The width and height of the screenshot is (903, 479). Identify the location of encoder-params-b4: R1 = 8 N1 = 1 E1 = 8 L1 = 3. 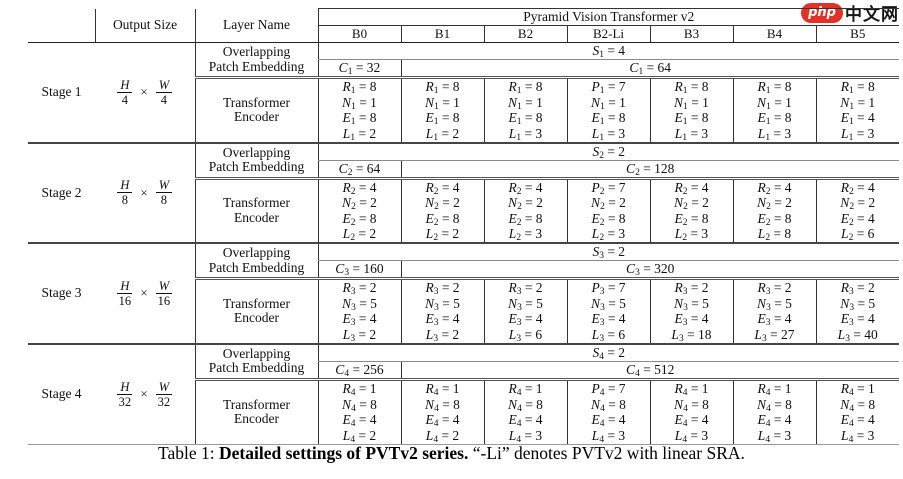
(774, 110).